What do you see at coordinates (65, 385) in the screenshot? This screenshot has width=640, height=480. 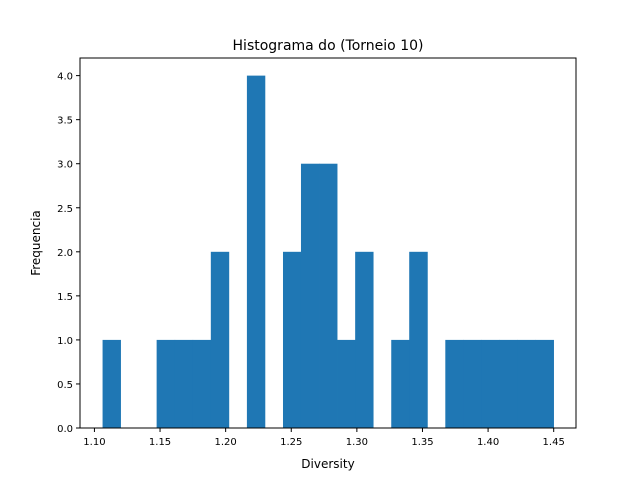 I see `y-tick-label: 0.5` at bounding box center [65, 385].